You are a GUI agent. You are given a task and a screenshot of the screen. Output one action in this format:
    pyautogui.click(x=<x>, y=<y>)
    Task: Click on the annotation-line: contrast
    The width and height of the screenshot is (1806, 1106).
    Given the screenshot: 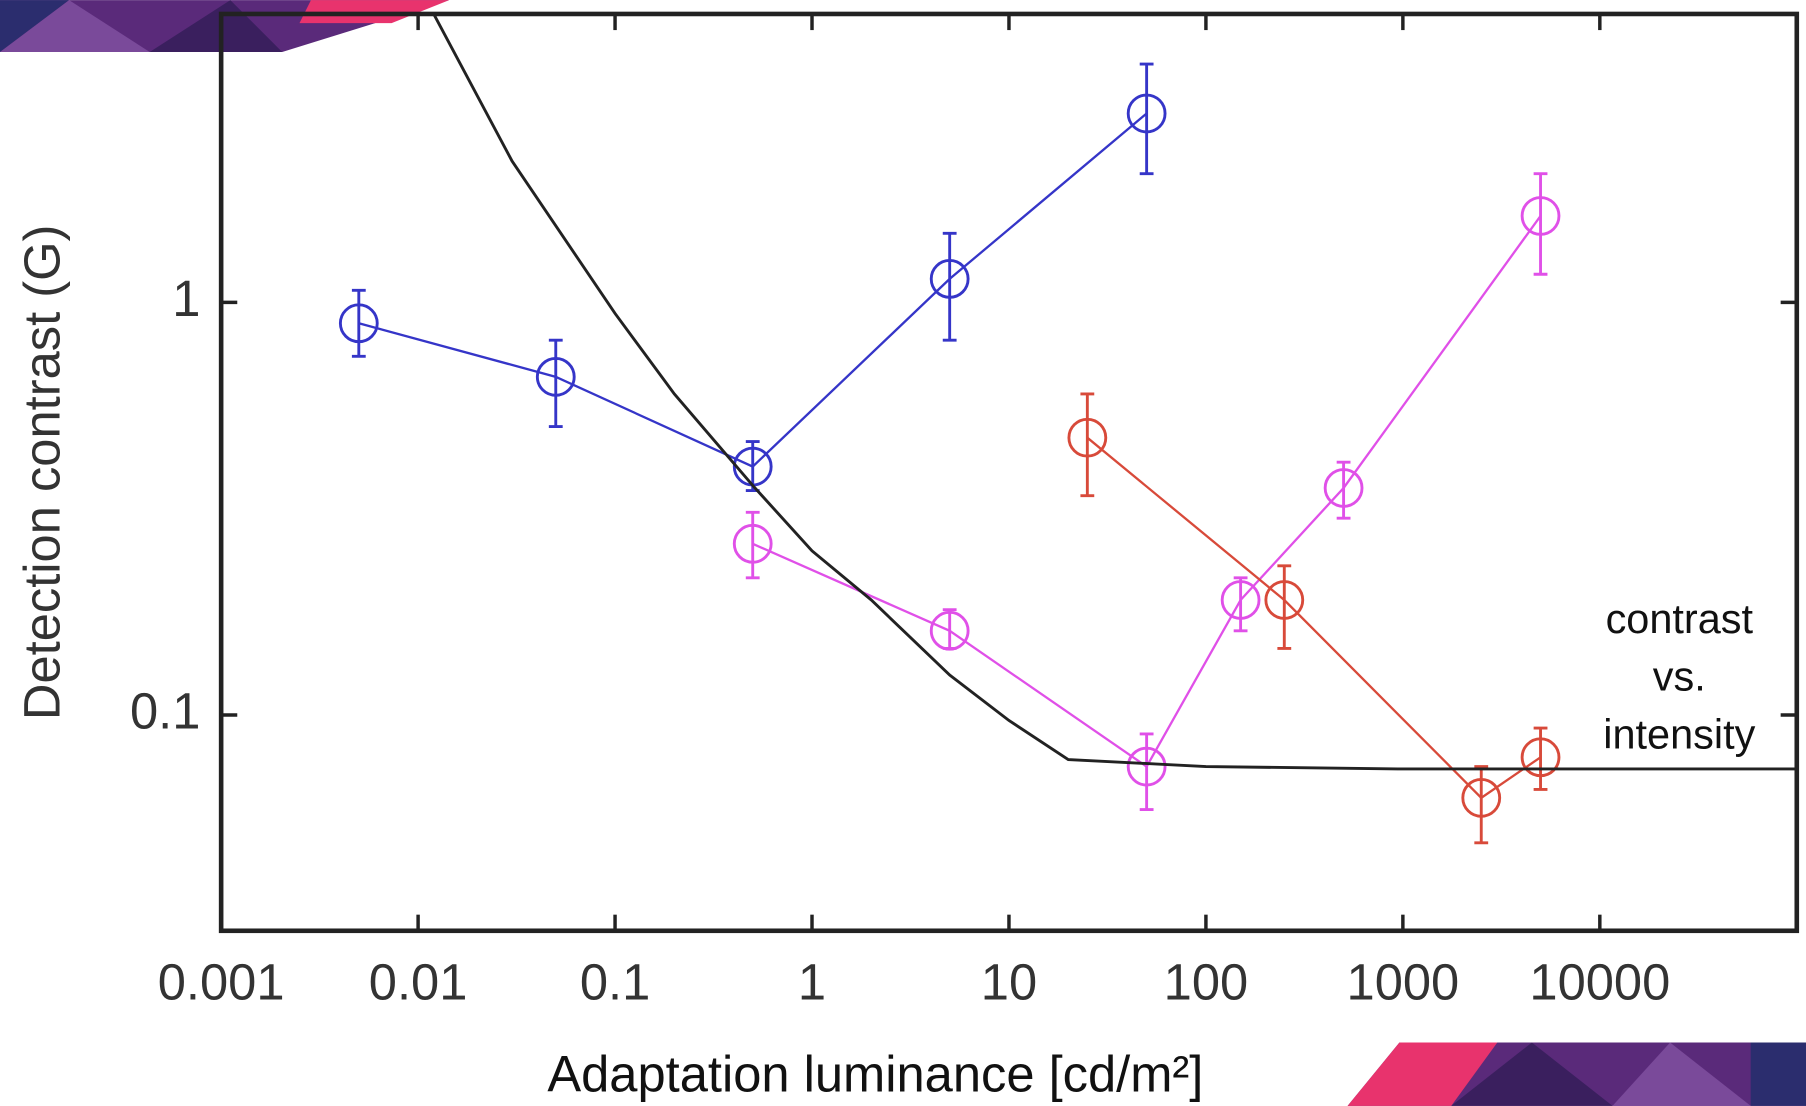 What is the action you would take?
    pyautogui.click(x=1680, y=618)
    